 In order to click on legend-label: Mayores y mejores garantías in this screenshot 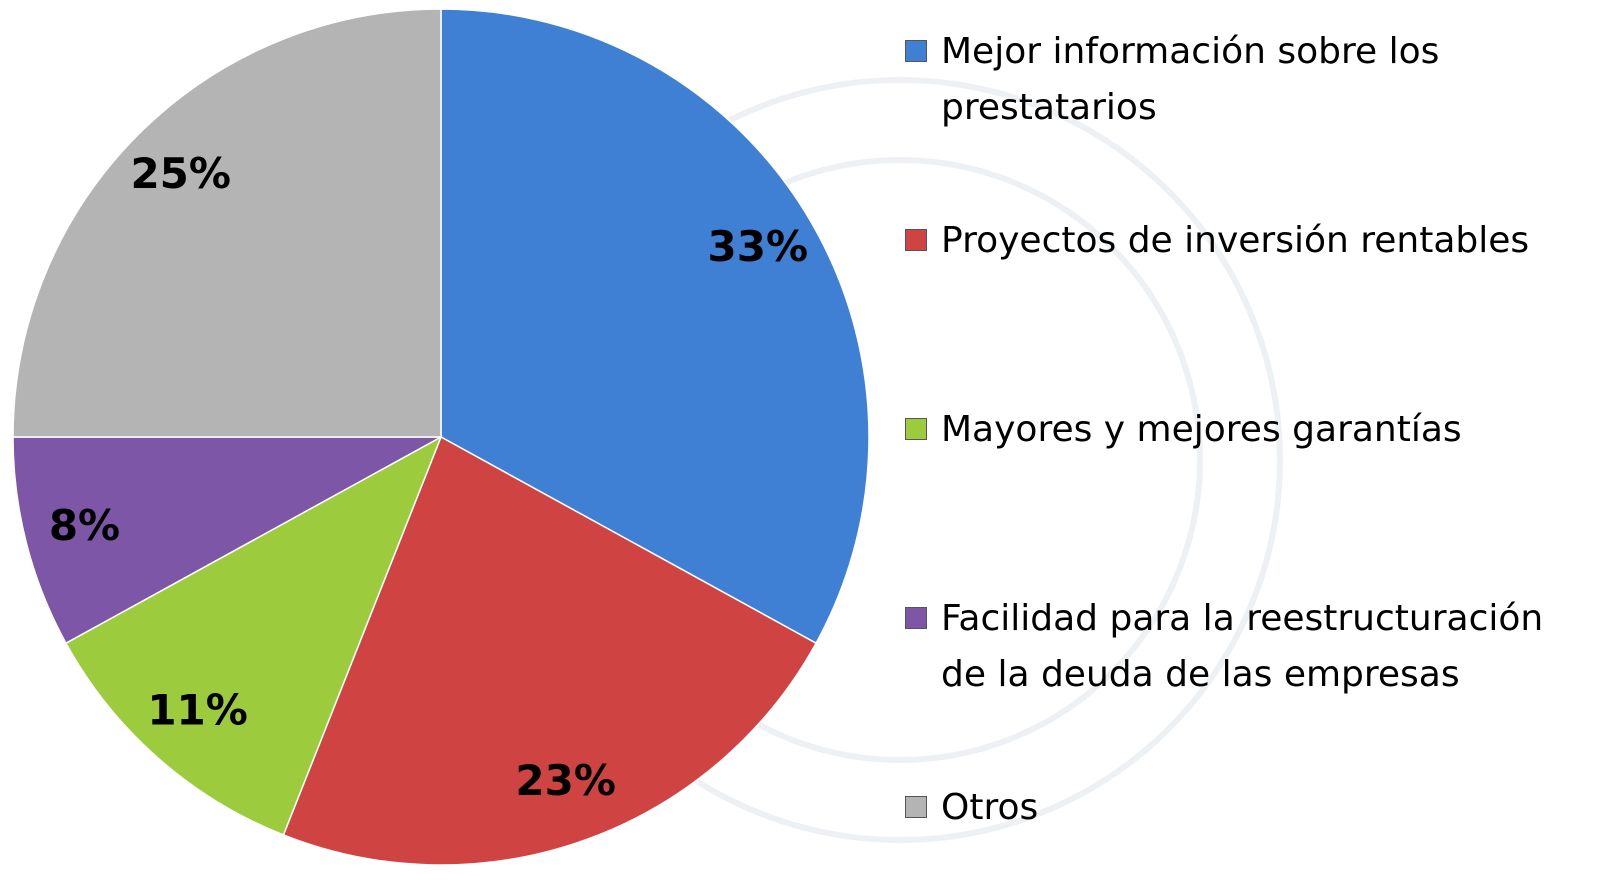, I will do `click(1201, 429)`.